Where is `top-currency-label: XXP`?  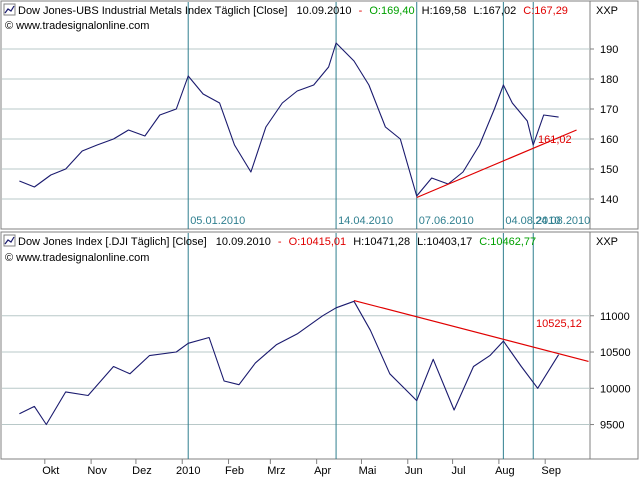
top-currency-label: XXP is located at coordinates (607, 11).